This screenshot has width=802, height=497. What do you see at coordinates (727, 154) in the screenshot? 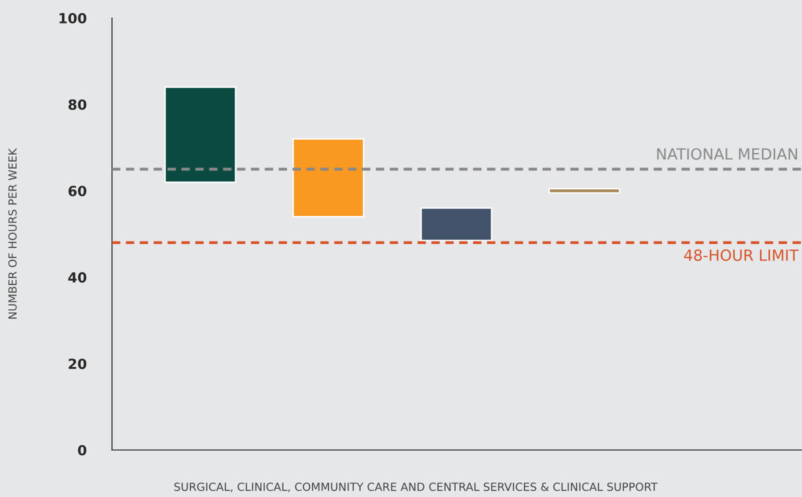
I see `ref-line-label: NATIONAL MEDIAN` at bounding box center [727, 154].